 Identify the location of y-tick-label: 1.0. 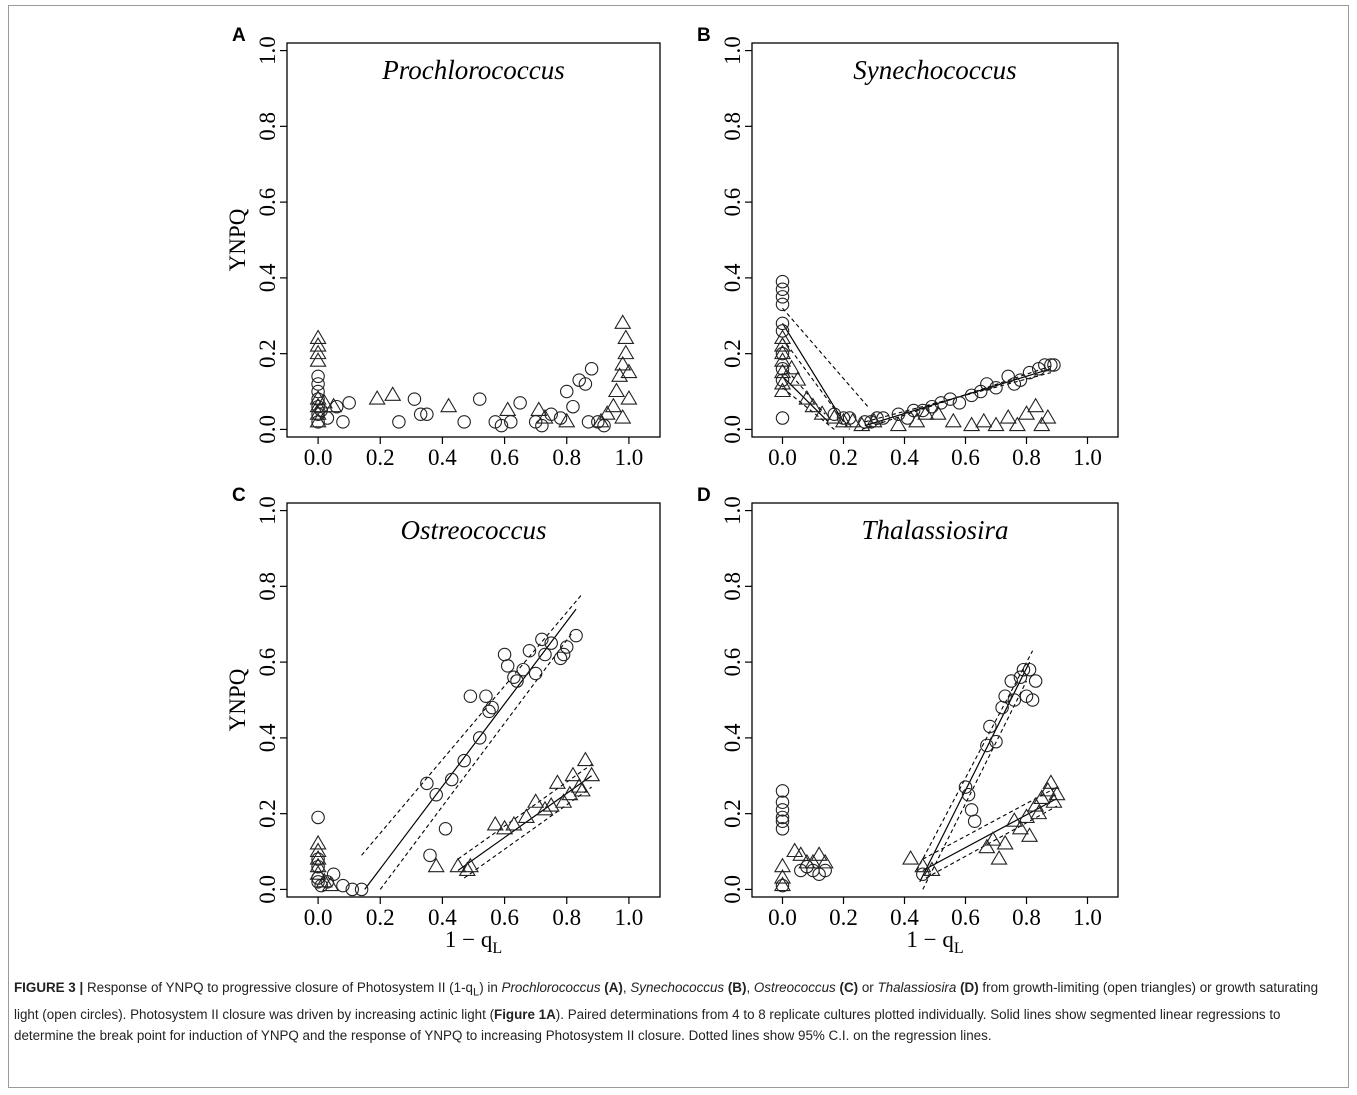
(267, 50).